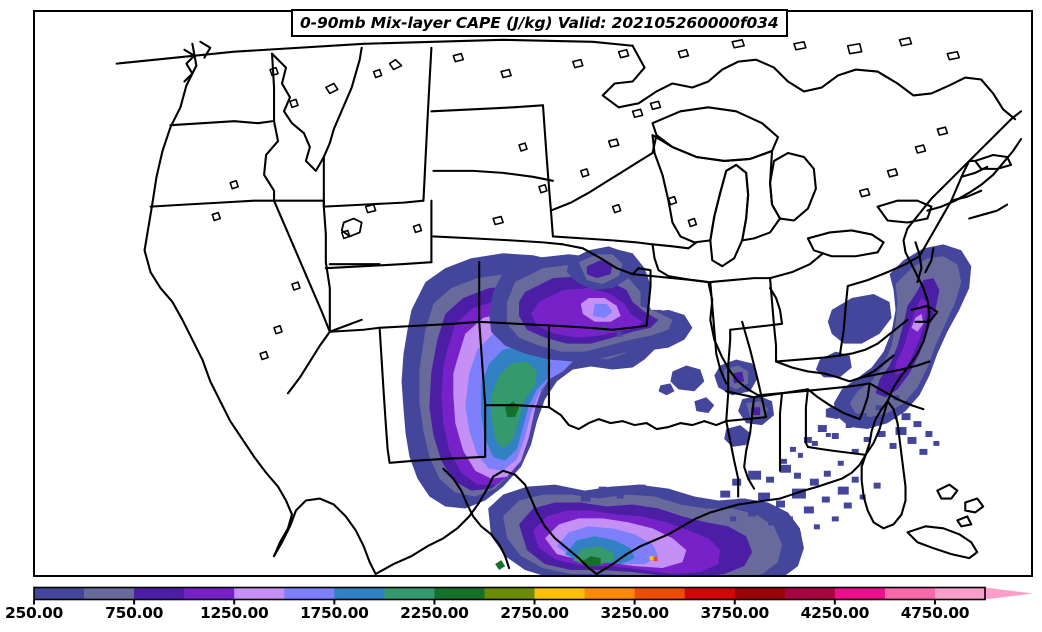 The width and height of the screenshot is (1042, 632). Describe the element at coordinates (740, 280) in the screenshot. I see `border-in-mi` at that location.